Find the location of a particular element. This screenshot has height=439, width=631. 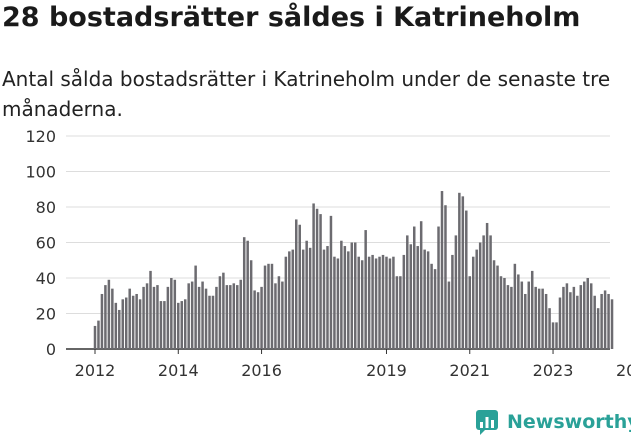

x-tick-label: 2016 is located at coordinates (261, 370).